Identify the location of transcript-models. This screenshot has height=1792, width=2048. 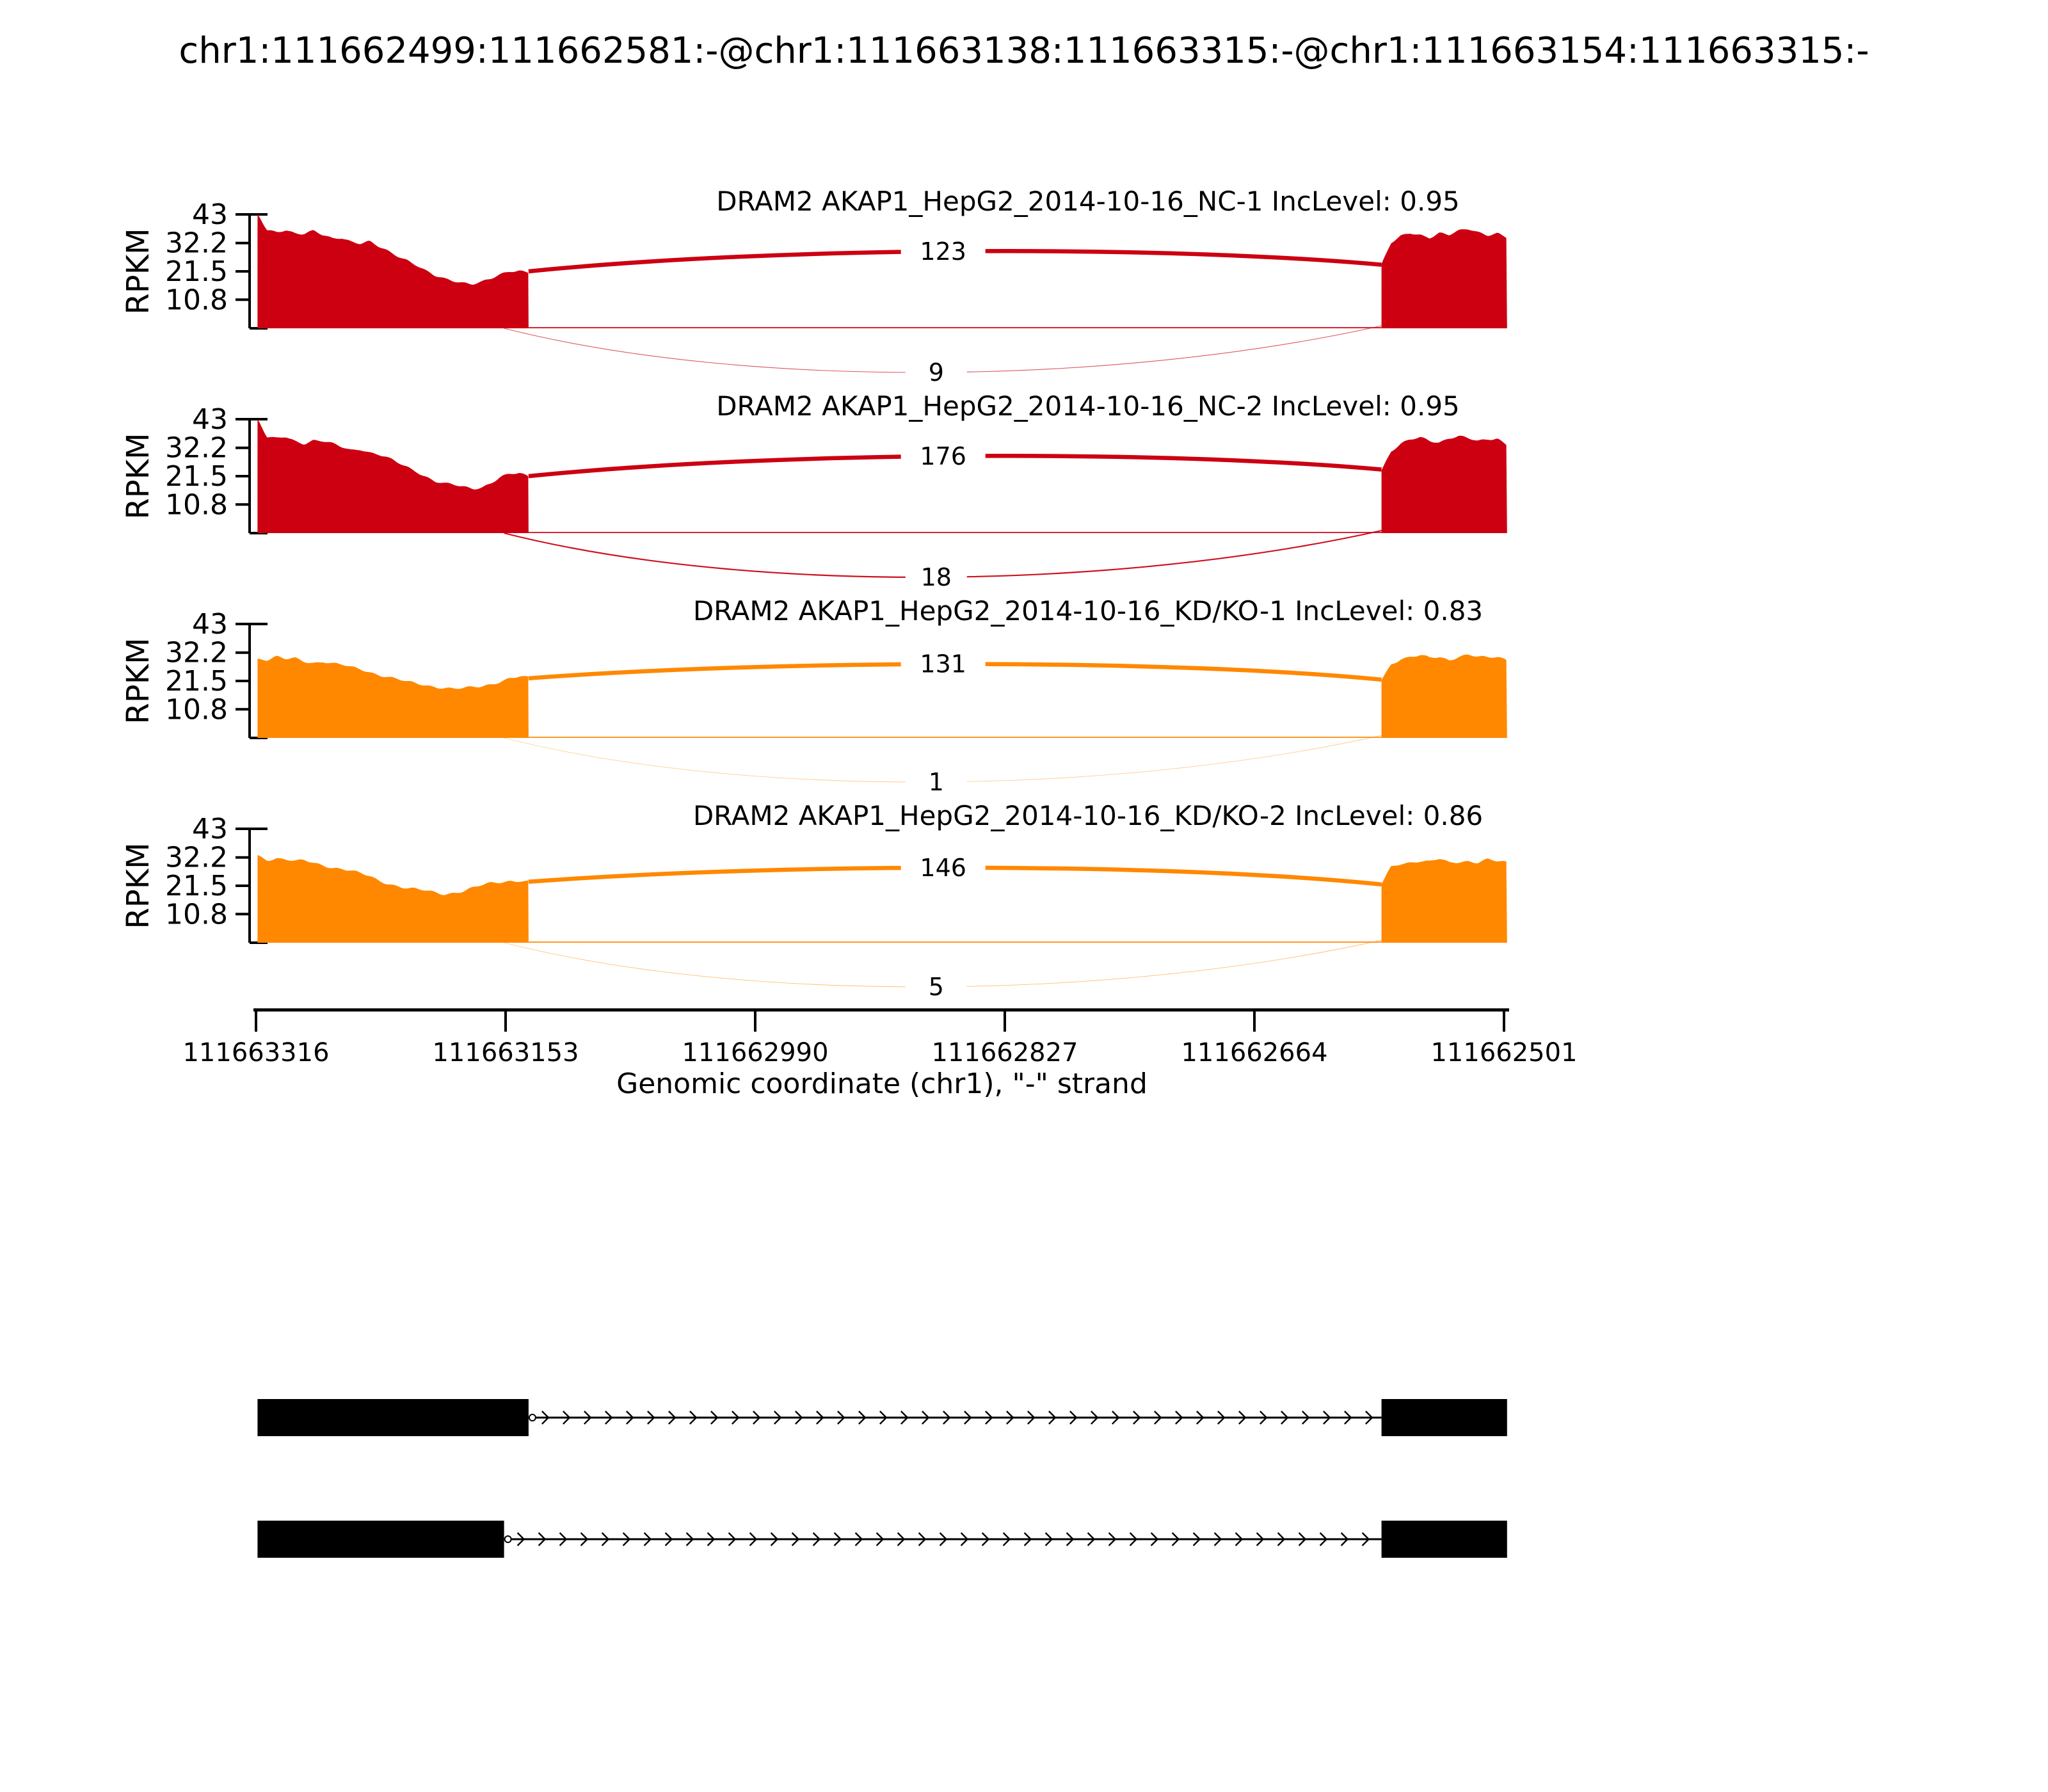
(882, 1478).